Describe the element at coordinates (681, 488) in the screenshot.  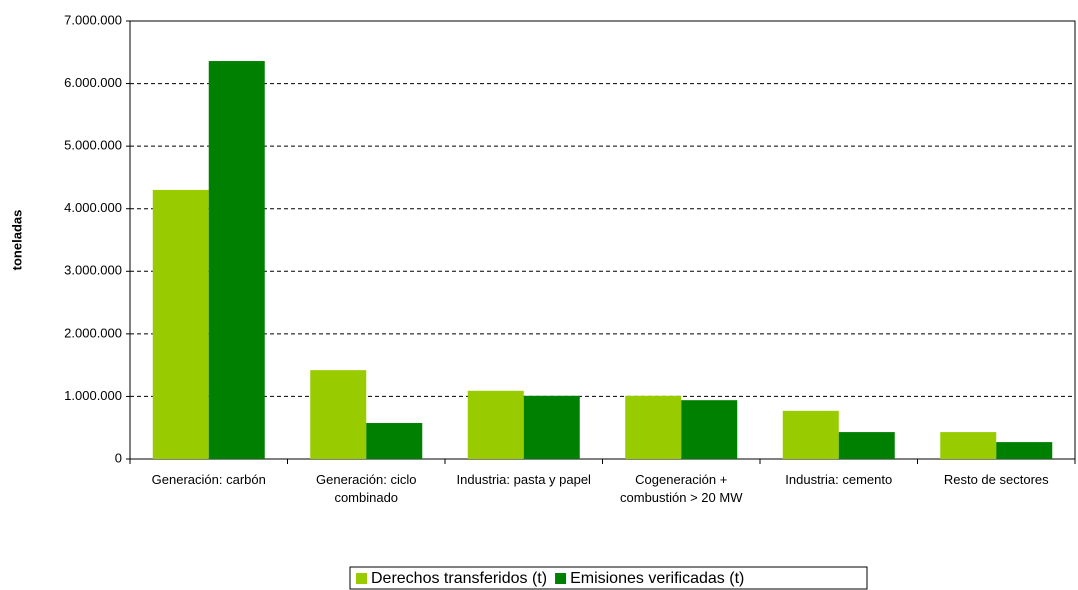
I see `x-tick-label: Cogeneración + combustión > 20 MW` at that location.